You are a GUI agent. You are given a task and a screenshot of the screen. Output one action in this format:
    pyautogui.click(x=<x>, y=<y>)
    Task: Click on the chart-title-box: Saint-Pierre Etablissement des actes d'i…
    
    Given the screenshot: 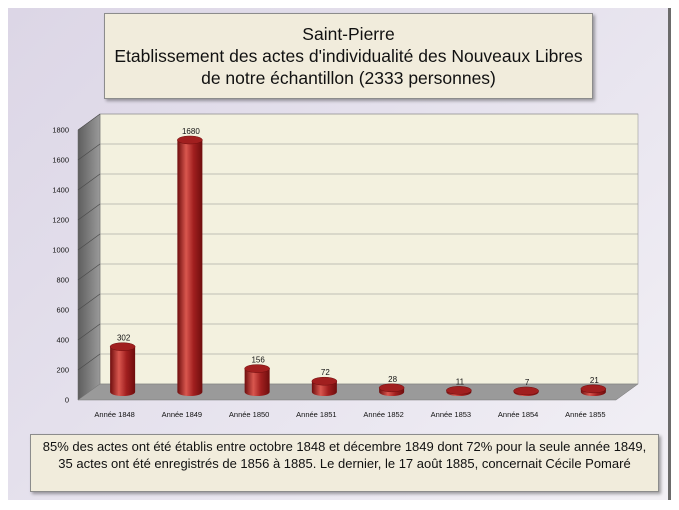 What is the action you would take?
    pyautogui.click(x=348, y=56)
    